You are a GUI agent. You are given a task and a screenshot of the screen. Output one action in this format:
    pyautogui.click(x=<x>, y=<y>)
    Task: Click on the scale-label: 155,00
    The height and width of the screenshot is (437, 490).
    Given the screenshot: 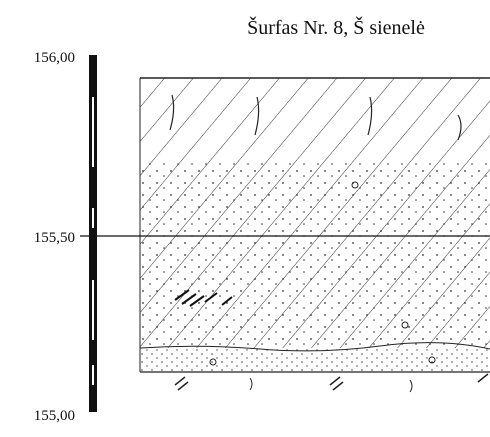 What is the action you would take?
    pyautogui.click(x=54, y=416)
    